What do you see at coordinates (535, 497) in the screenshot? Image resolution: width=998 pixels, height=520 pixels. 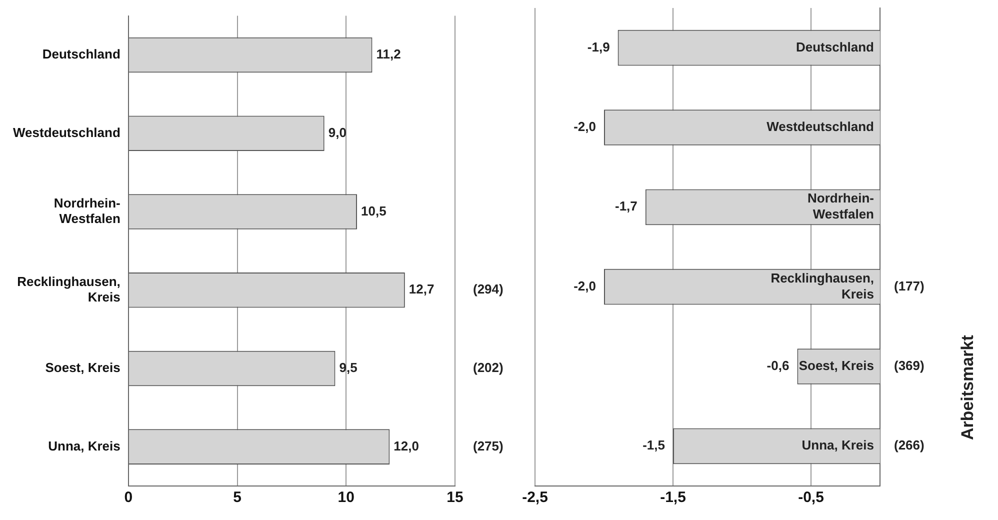 I see `x-tick-label: -2,5` at bounding box center [535, 497].